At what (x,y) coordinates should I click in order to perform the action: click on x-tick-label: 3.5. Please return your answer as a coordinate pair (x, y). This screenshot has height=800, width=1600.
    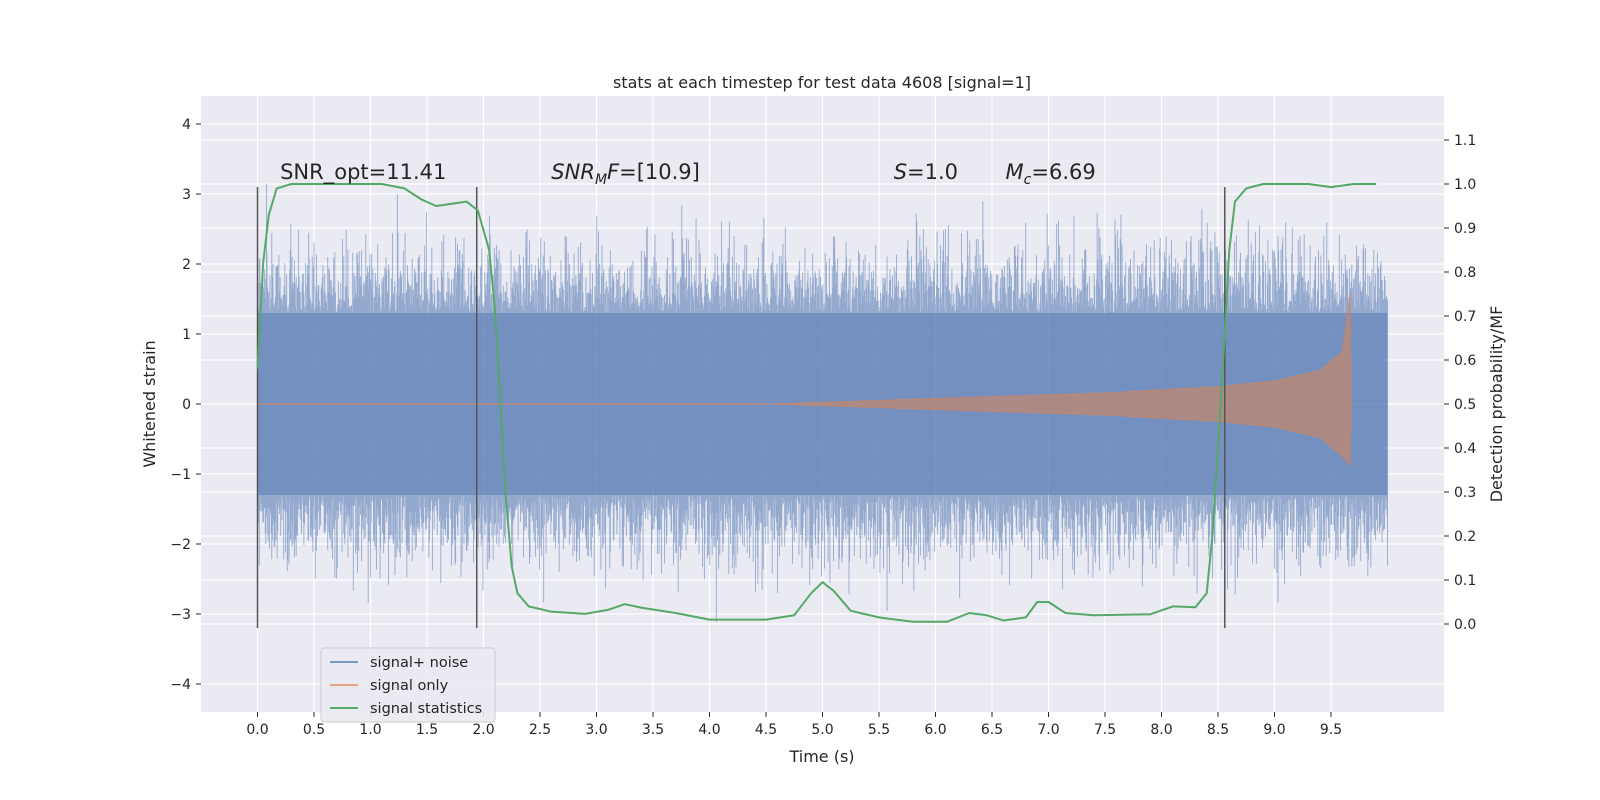
    Looking at the image, I should click on (653, 730).